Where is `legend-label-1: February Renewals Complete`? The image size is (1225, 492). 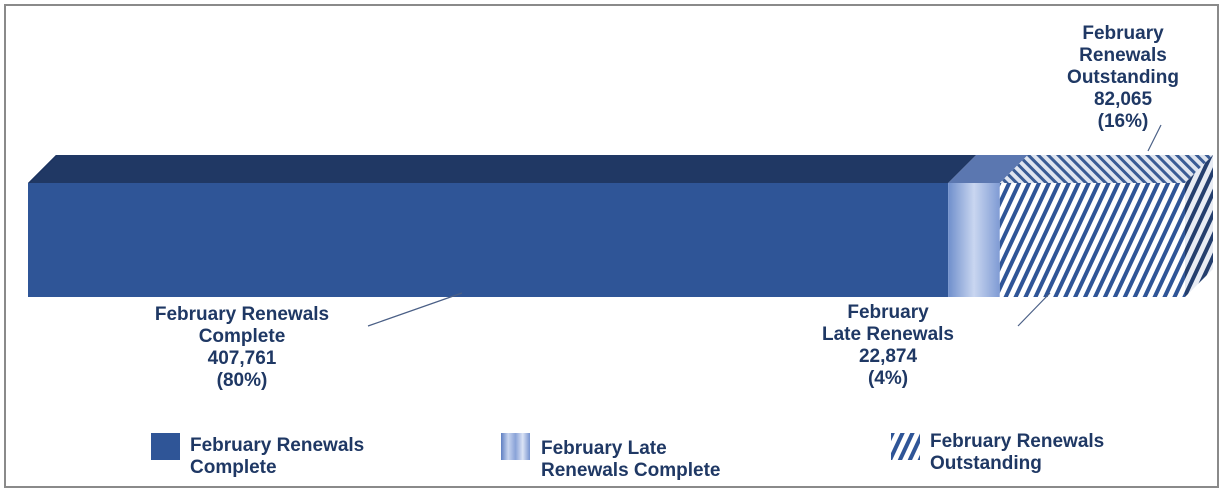 legend-label-1: February Renewals Complete is located at coordinates (277, 456).